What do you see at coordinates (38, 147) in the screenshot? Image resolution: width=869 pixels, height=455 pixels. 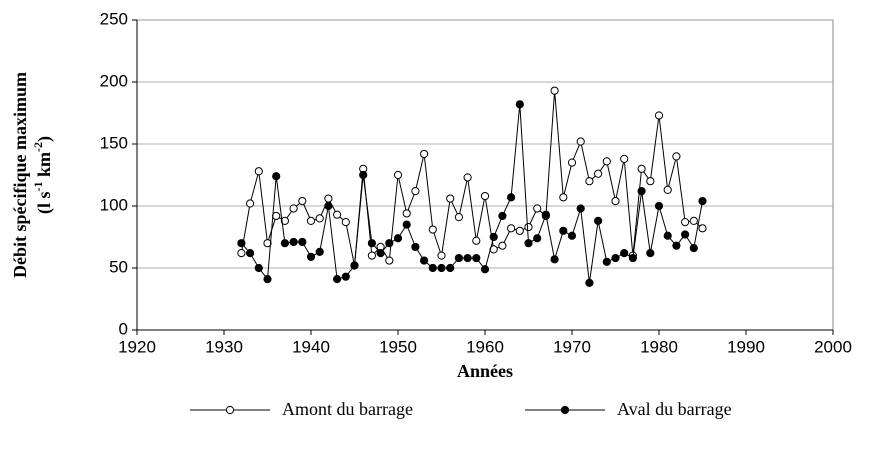 I see `y-units-part: -2` at bounding box center [38, 147].